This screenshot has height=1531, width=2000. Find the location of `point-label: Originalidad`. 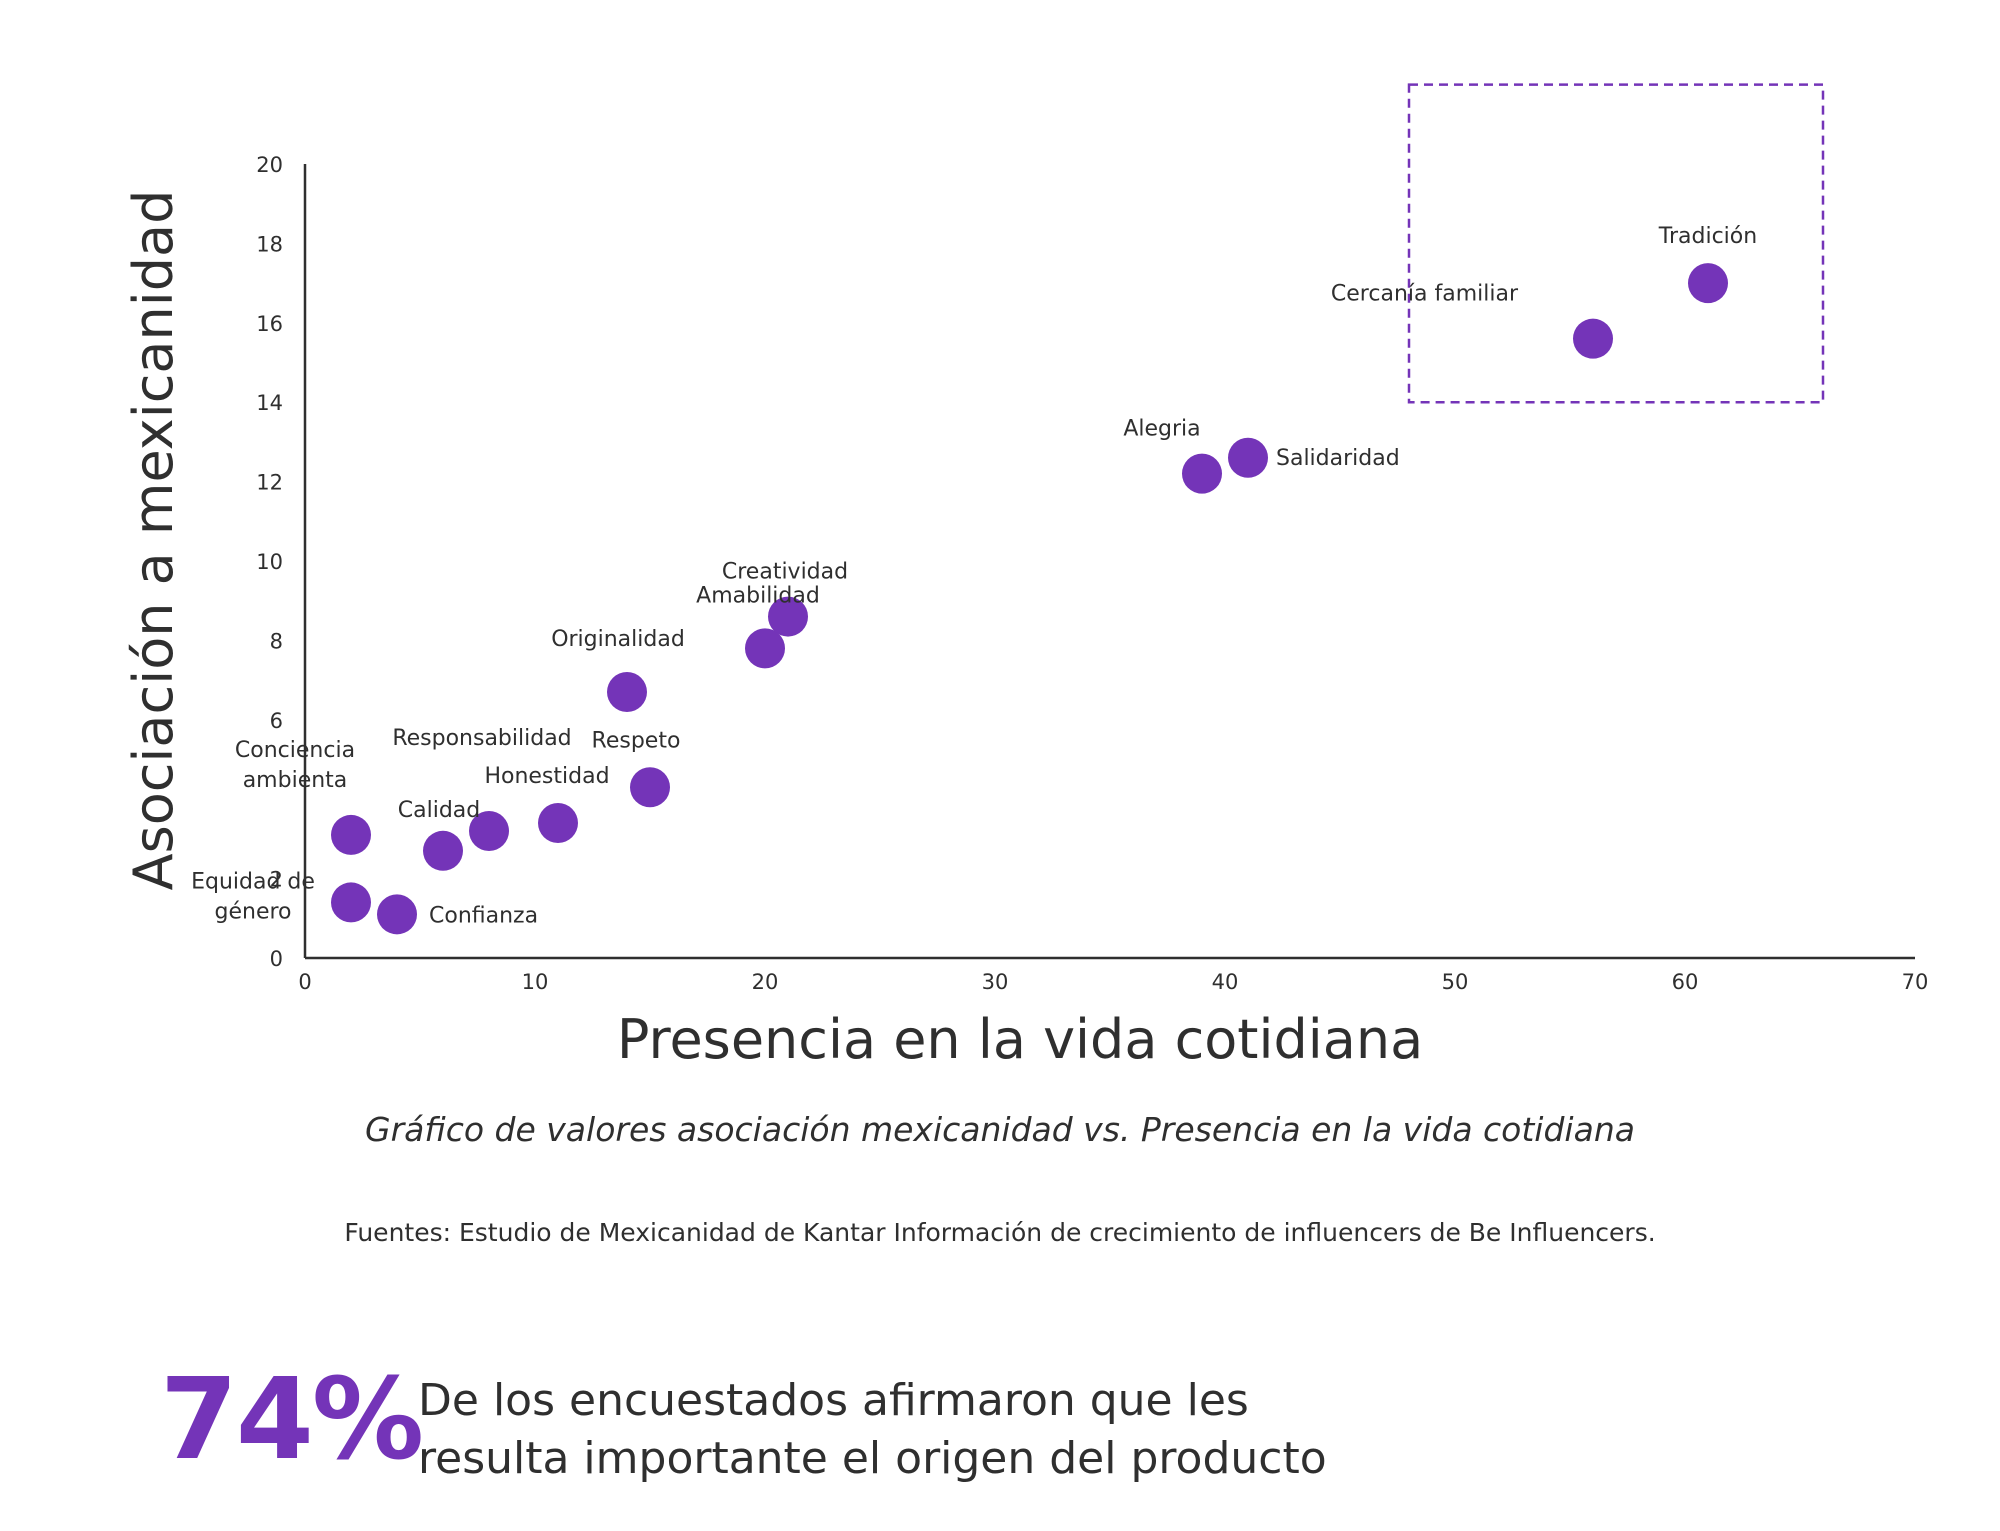

point-label: Originalidad is located at coordinates (618, 639).